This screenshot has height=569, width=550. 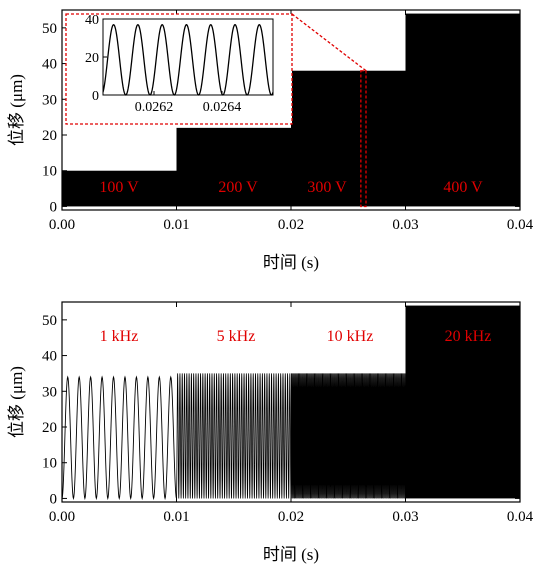 I want to click on top-x-axis-label: 时间 (s), so click(x=291, y=262).